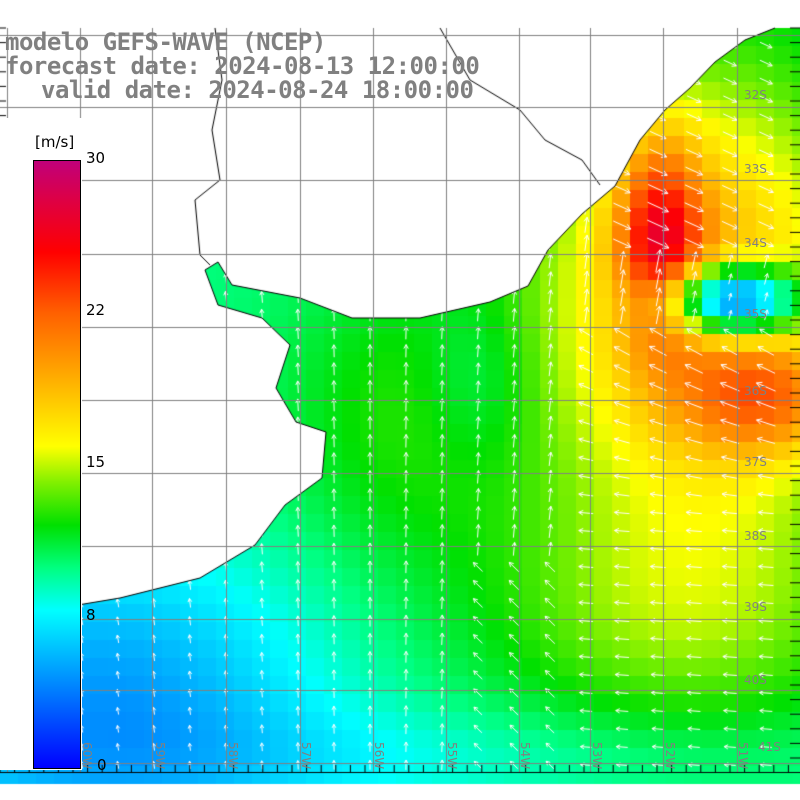 The width and height of the screenshot is (800, 800). I want to click on latitude-label: 40S, so click(755, 680).